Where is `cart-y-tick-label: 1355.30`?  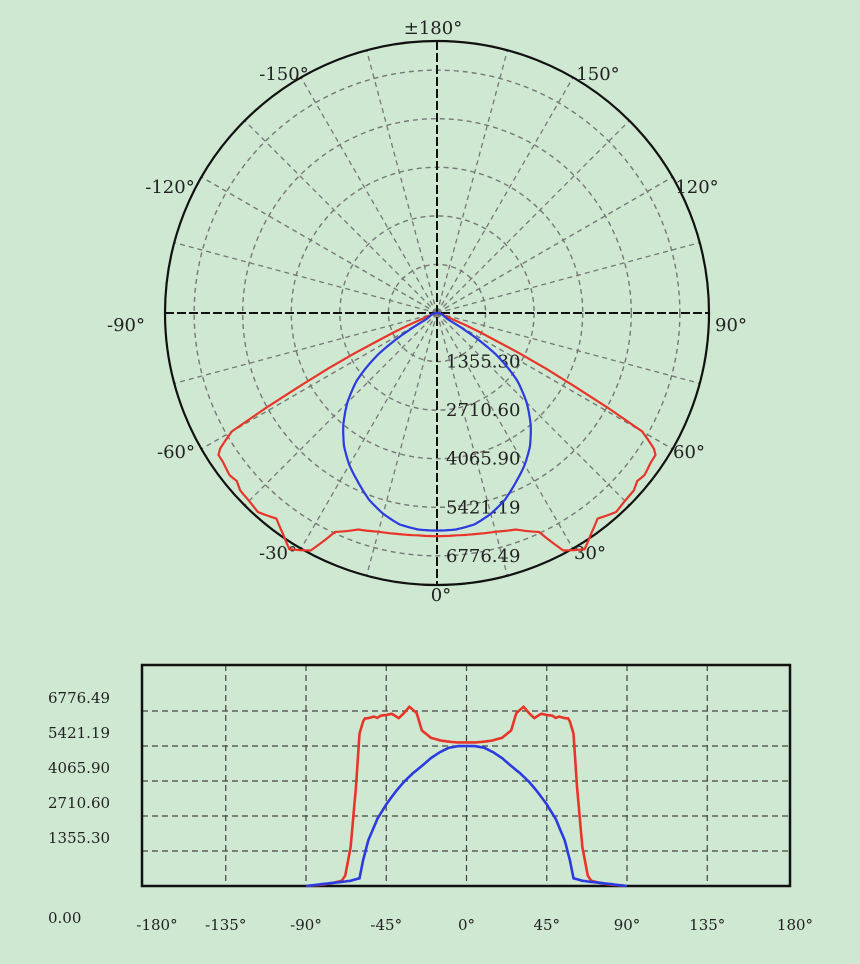
cart-y-tick-label: 1355.30 is located at coordinates (79, 838).